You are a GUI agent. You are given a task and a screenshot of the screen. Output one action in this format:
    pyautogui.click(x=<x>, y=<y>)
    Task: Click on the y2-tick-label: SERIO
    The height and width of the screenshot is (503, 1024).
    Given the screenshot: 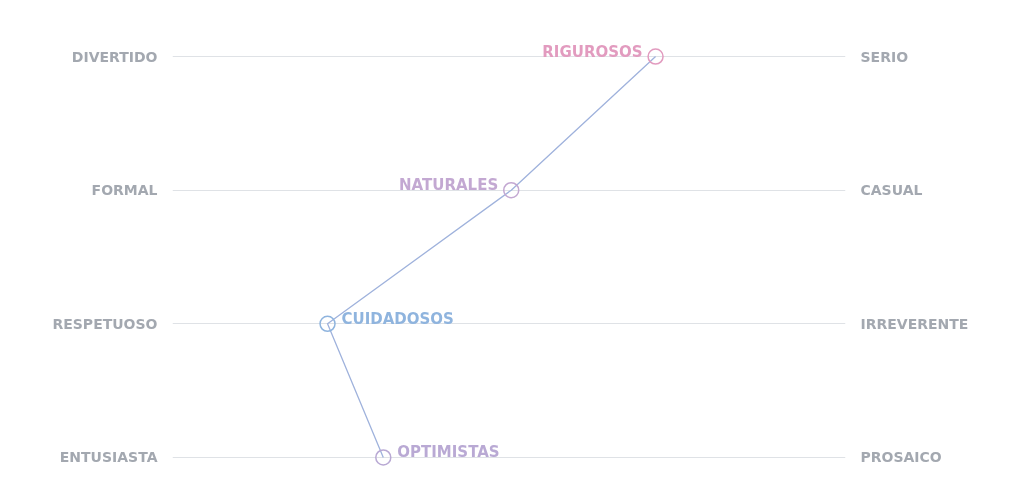 What is the action you would take?
    pyautogui.click(x=884, y=56)
    